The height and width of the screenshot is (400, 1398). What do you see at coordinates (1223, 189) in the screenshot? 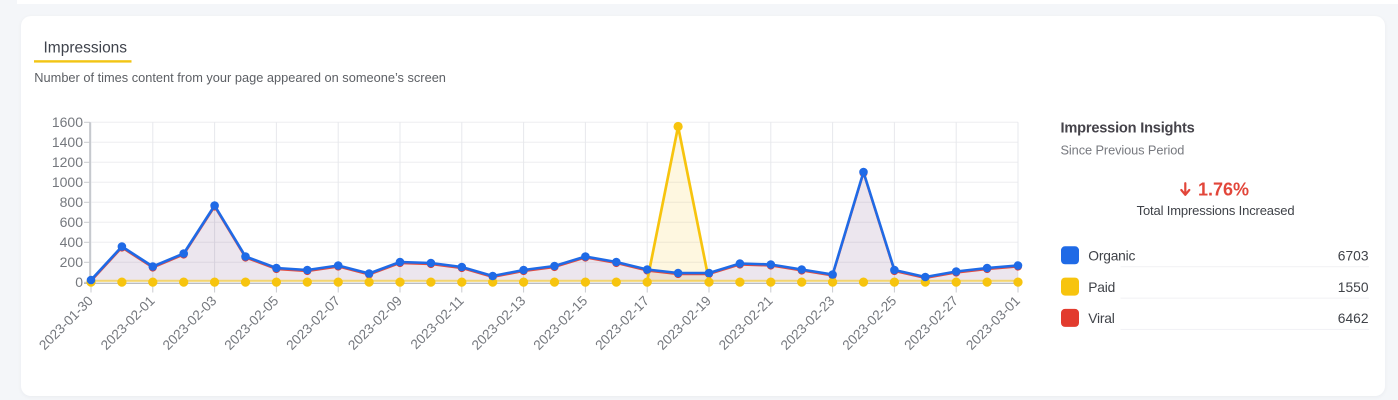
I see `svg-text: 1.76%` at bounding box center [1223, 189].